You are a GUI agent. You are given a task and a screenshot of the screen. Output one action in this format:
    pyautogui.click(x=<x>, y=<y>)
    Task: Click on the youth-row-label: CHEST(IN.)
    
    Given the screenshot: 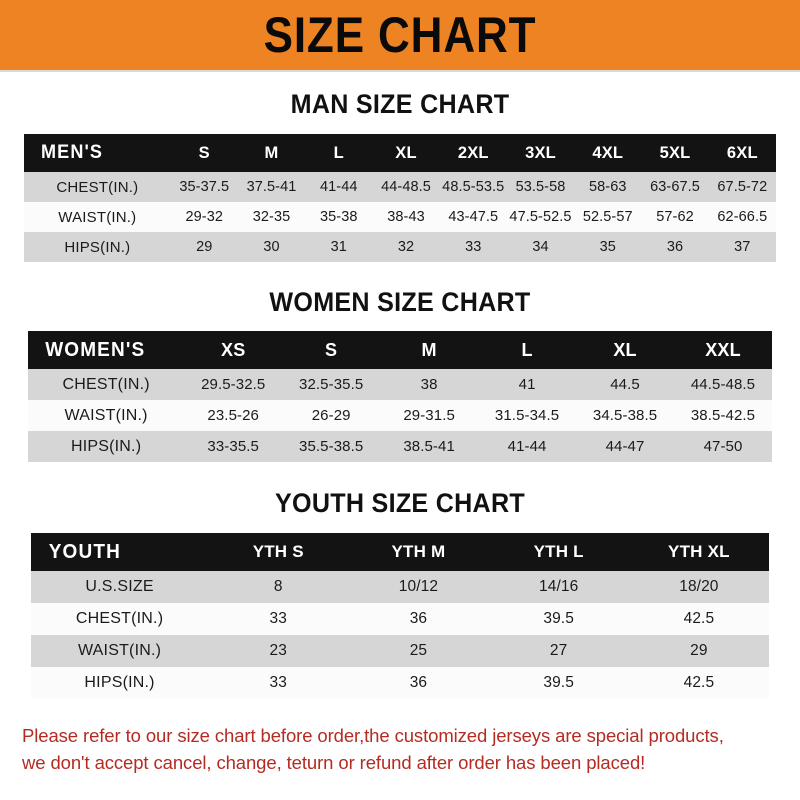 What is the action you would take?
    pyautogui.click(x=119, y=618)
    